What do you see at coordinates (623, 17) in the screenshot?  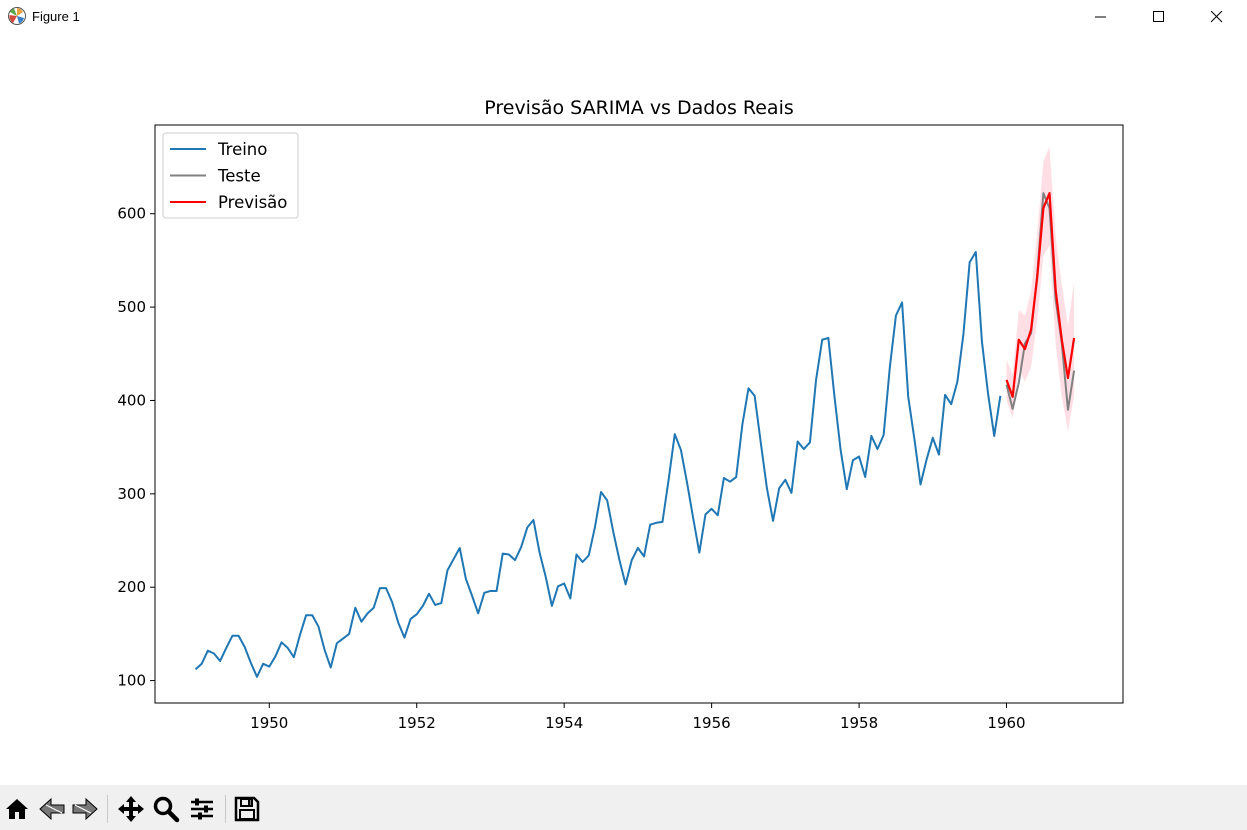 I see `window-titlebar: Figure 1` at bounding box center [623, 17].